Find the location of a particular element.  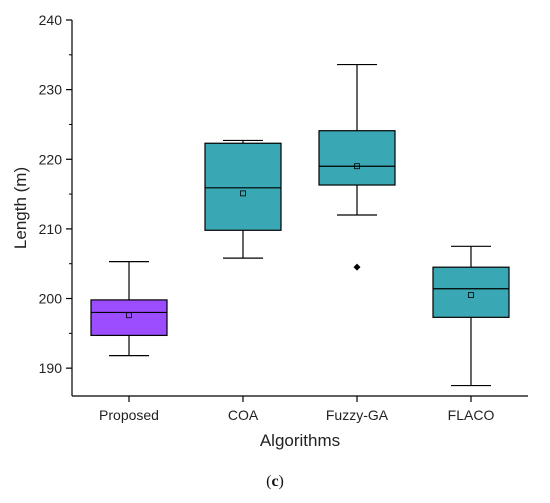

box-proposed is located at coordinates (129, 309).